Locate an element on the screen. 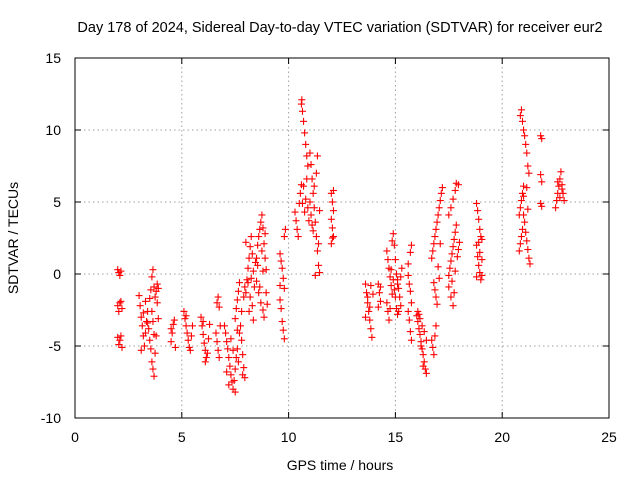 The height and width of the screenshot is (480, 640). x-tick-label: 25 is located at coordinates (609, 437).